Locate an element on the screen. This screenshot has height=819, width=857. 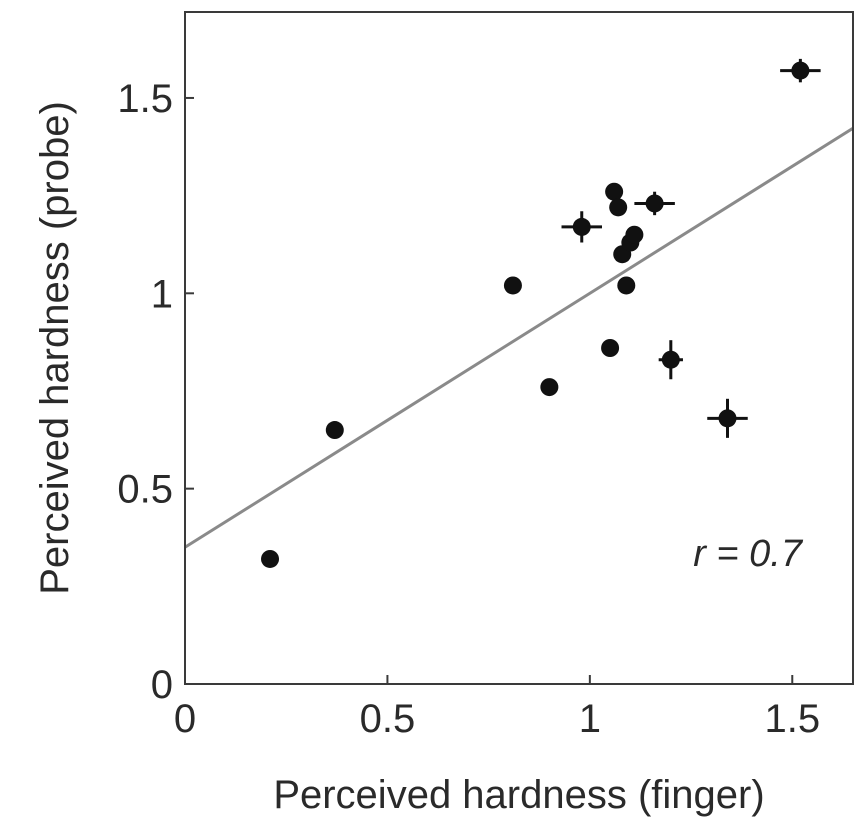
y-tick-label: 0 is located at coordinates (162, 685).